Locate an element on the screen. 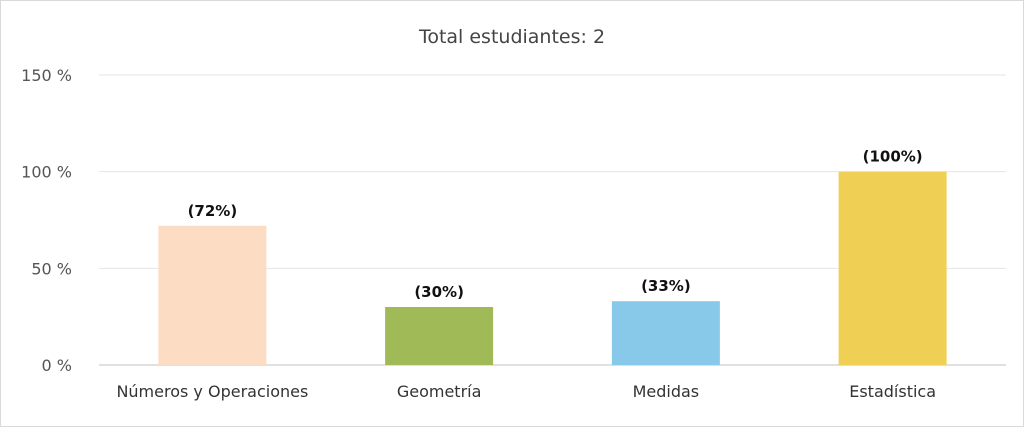 The width and height of the screenshot is (1024, 427). data-label: (33%) is located at coordinates (666, 286).